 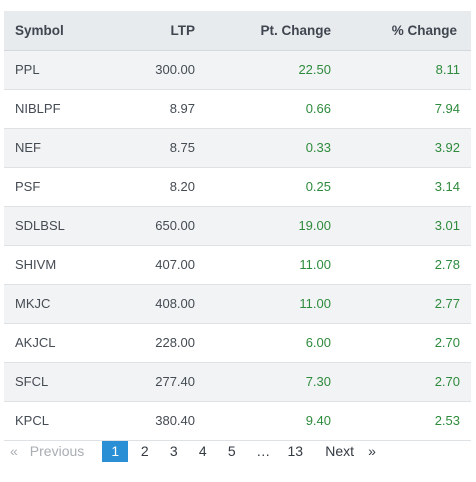 What do you see at coordinates (340, 451) in the screenshot?
I see `next-label: Next` at bounding box center [340, 451].